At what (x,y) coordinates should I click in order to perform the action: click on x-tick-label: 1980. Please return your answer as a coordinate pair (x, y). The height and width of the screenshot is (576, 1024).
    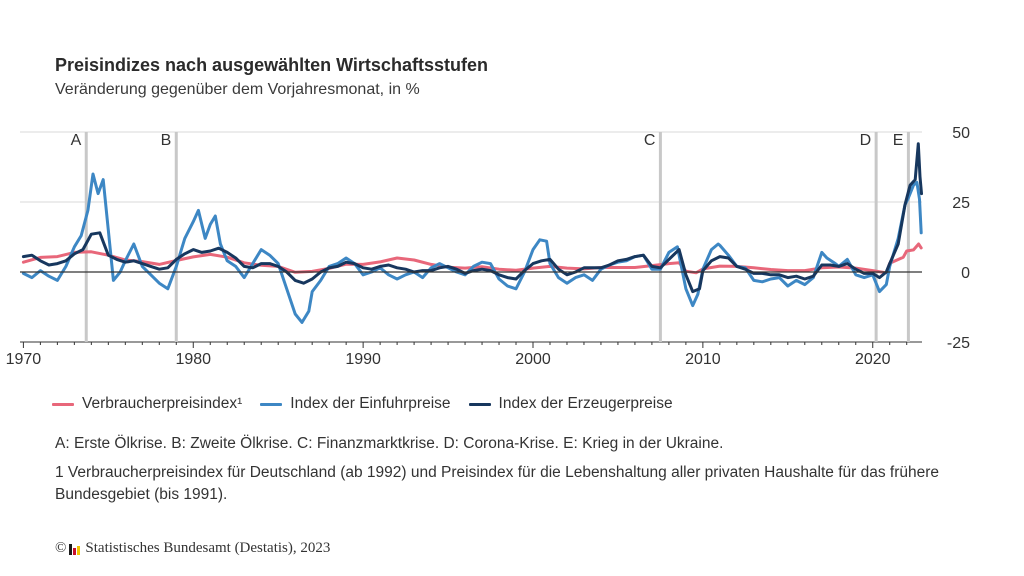
    Looking at the image, I should click on (193, 359).